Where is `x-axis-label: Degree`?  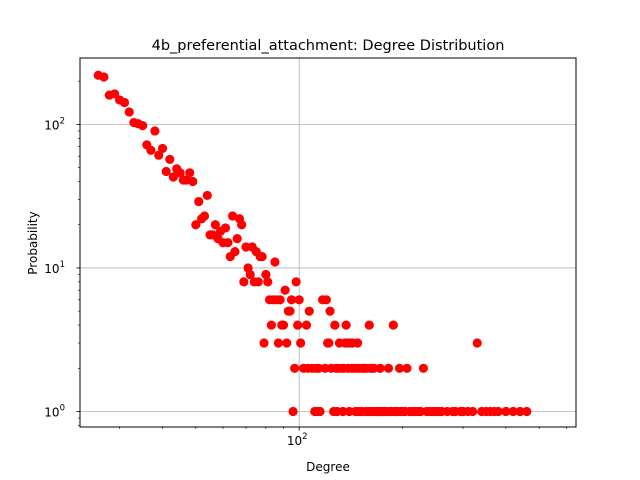 x-axis-label: Degree is located at coordinates (328, 467).